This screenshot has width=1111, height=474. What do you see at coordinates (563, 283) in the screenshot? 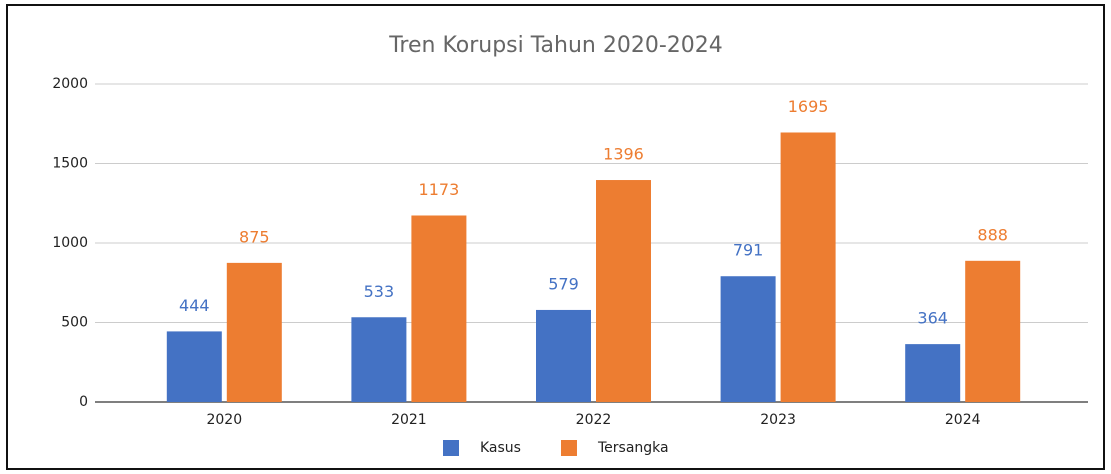
I see `data-label: 579` at bounding box center [563, 283].